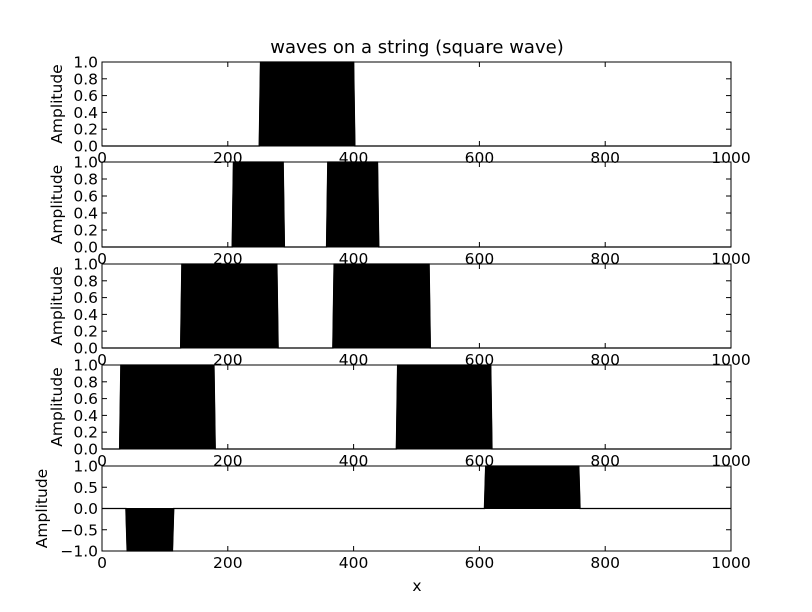 The width and height of the screenshot is (812, 612). I want to click on x-tick-label: 1000, so click(730, 563).